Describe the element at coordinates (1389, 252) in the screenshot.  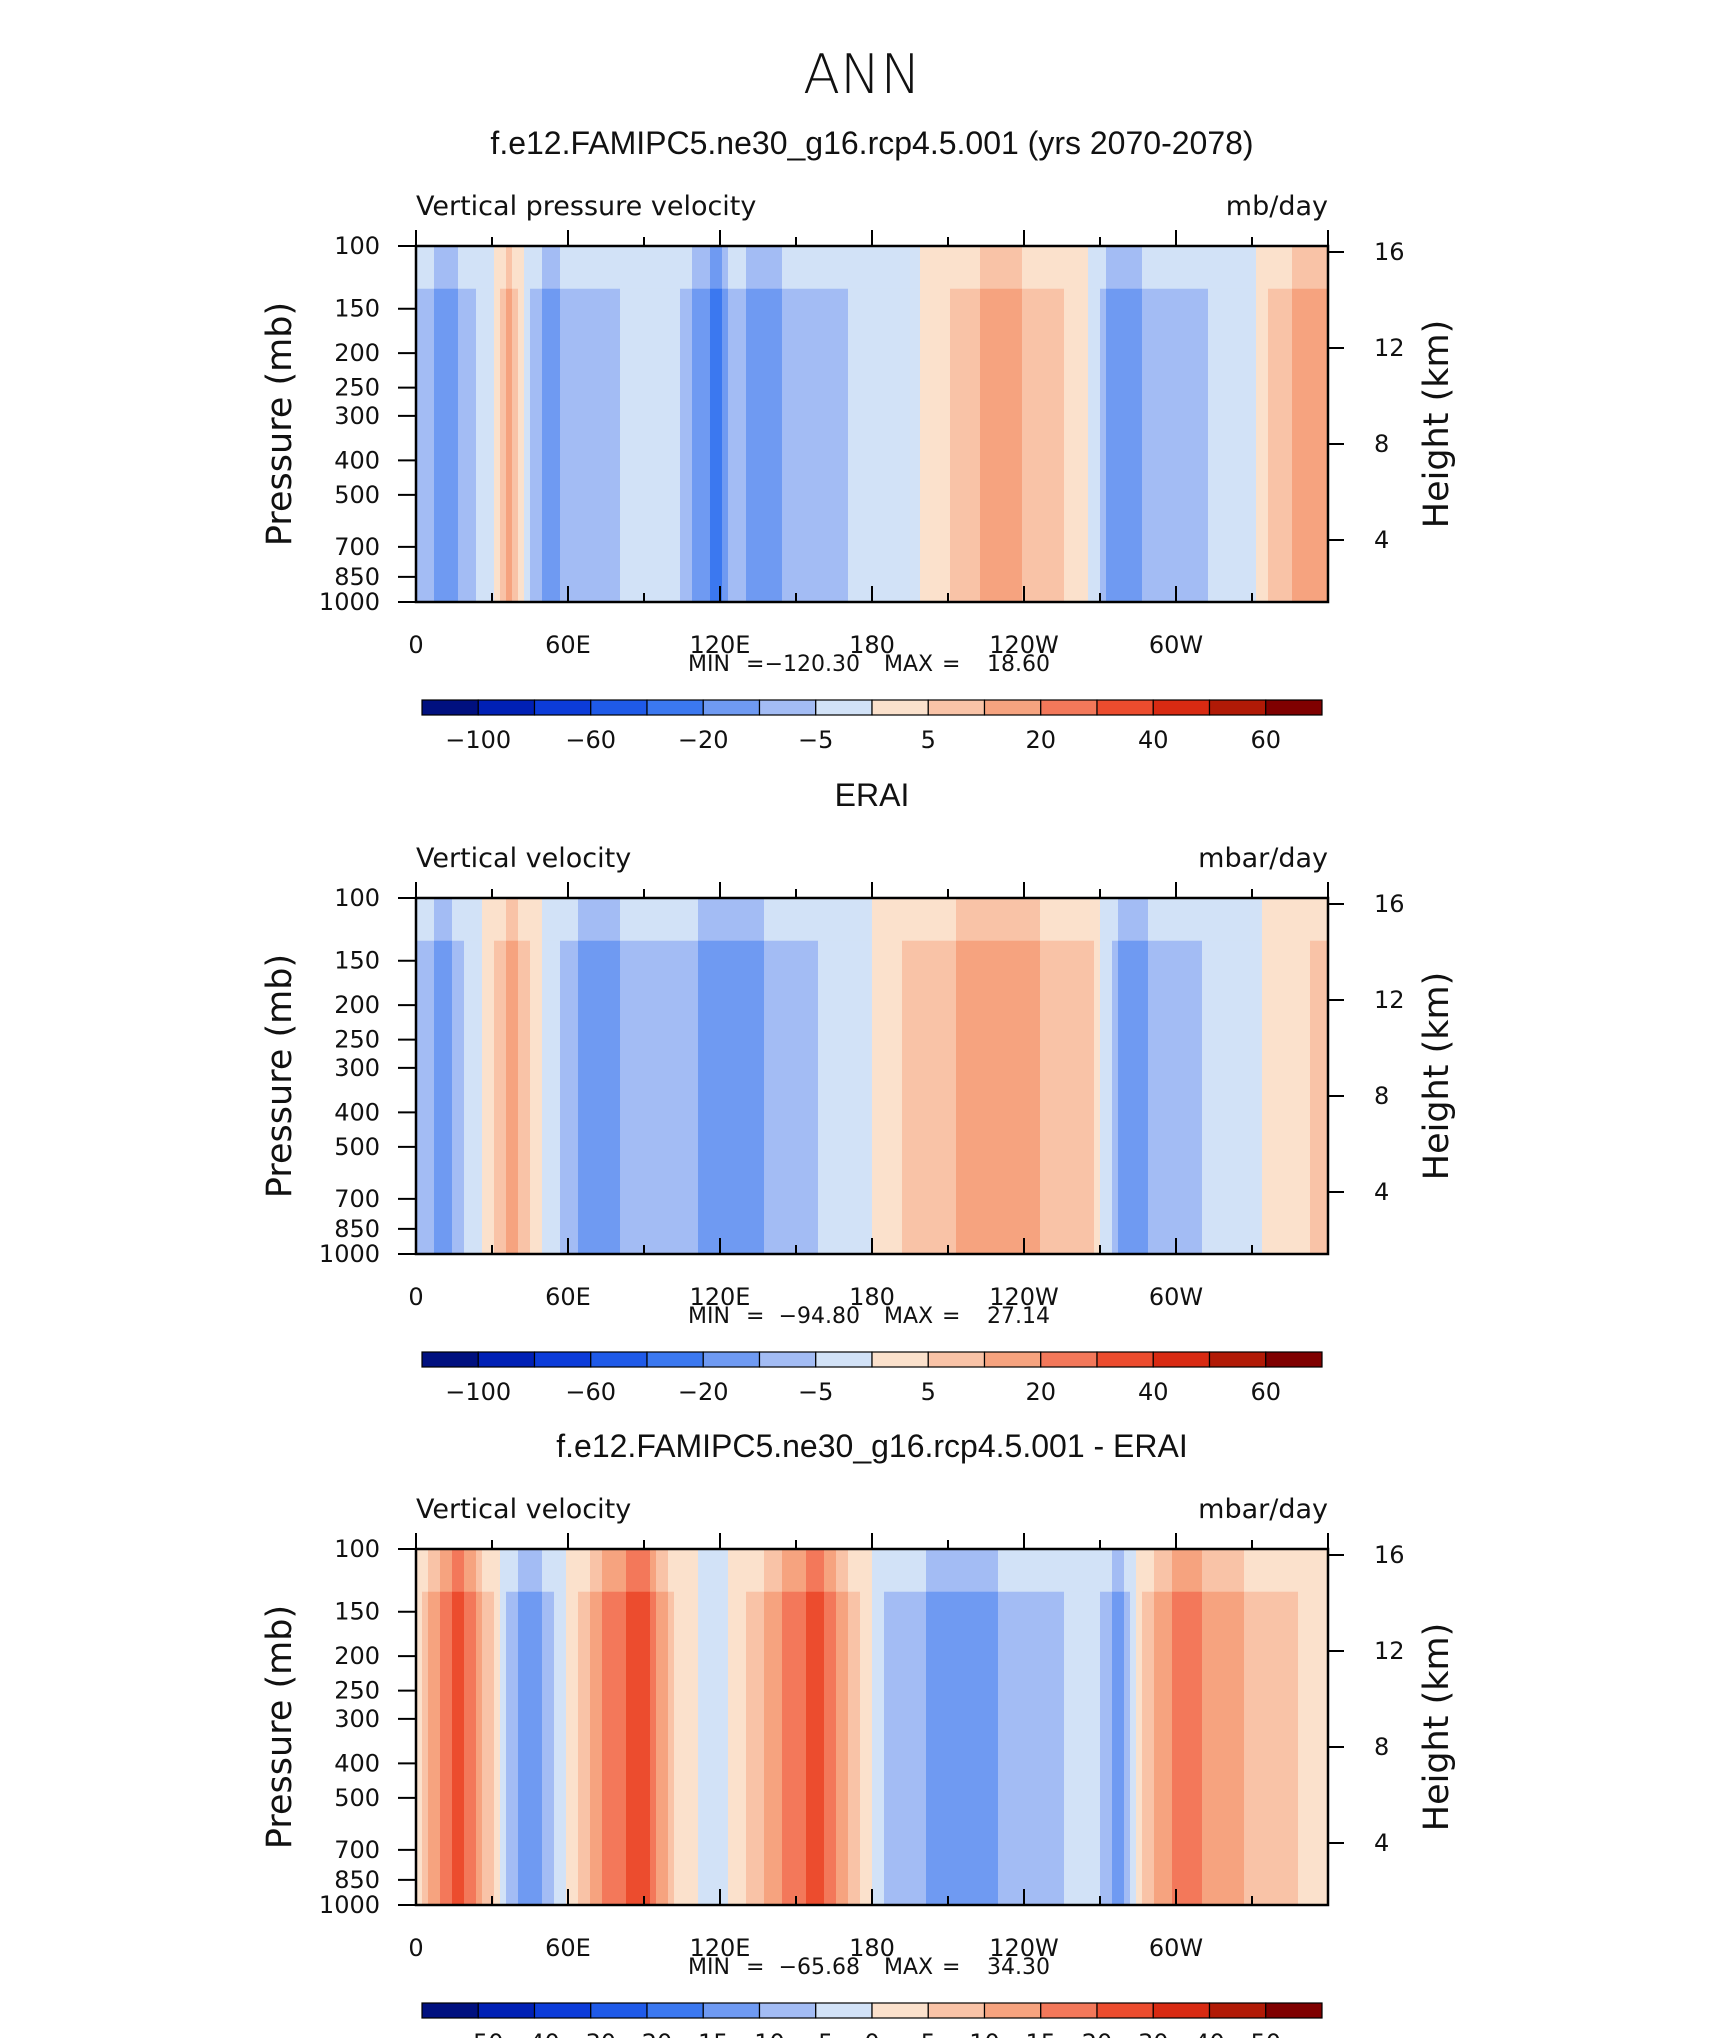
I see `y-right-tick-label: 16` at that location.